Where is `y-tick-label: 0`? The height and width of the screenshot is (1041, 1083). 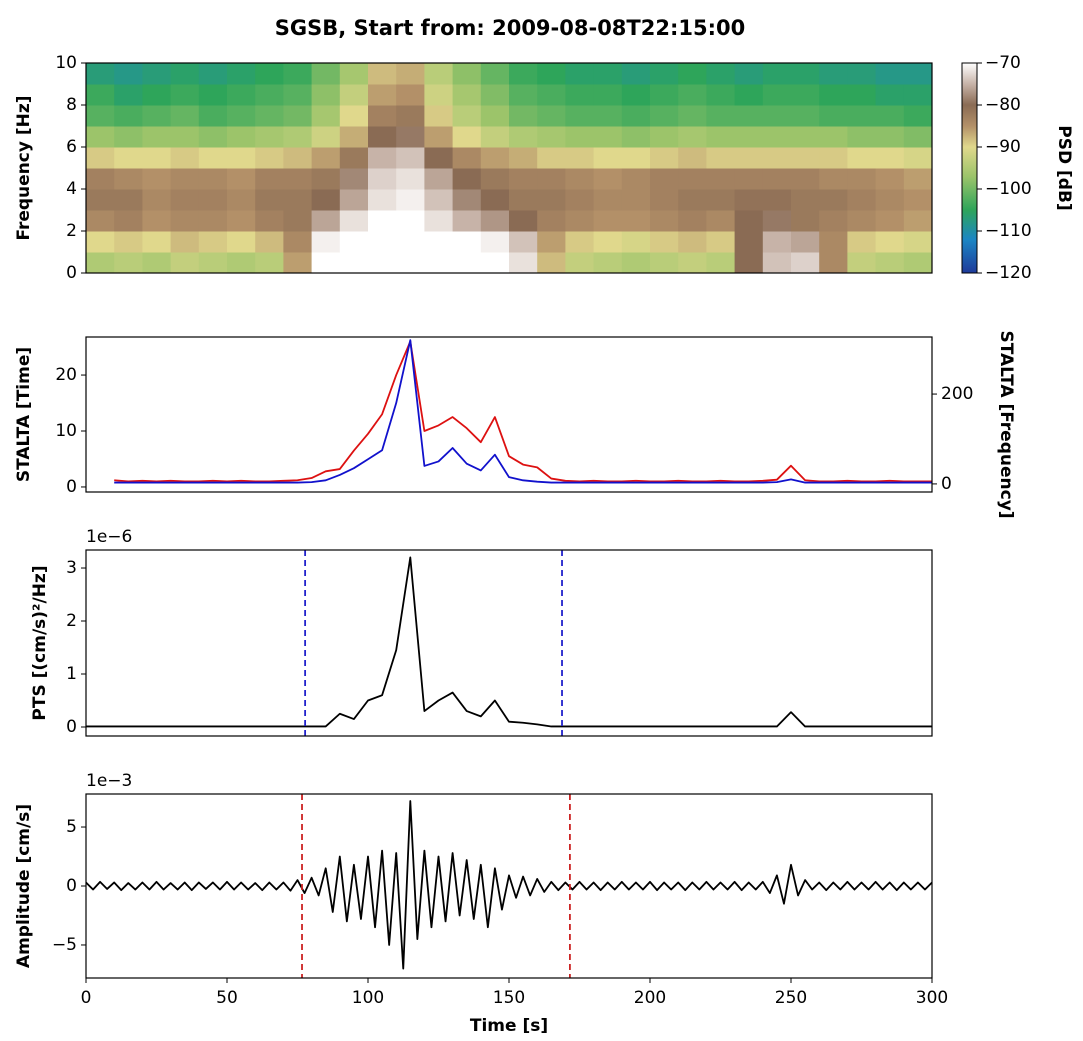 y-tick-label: 0 is located at coordinates (71, 273).